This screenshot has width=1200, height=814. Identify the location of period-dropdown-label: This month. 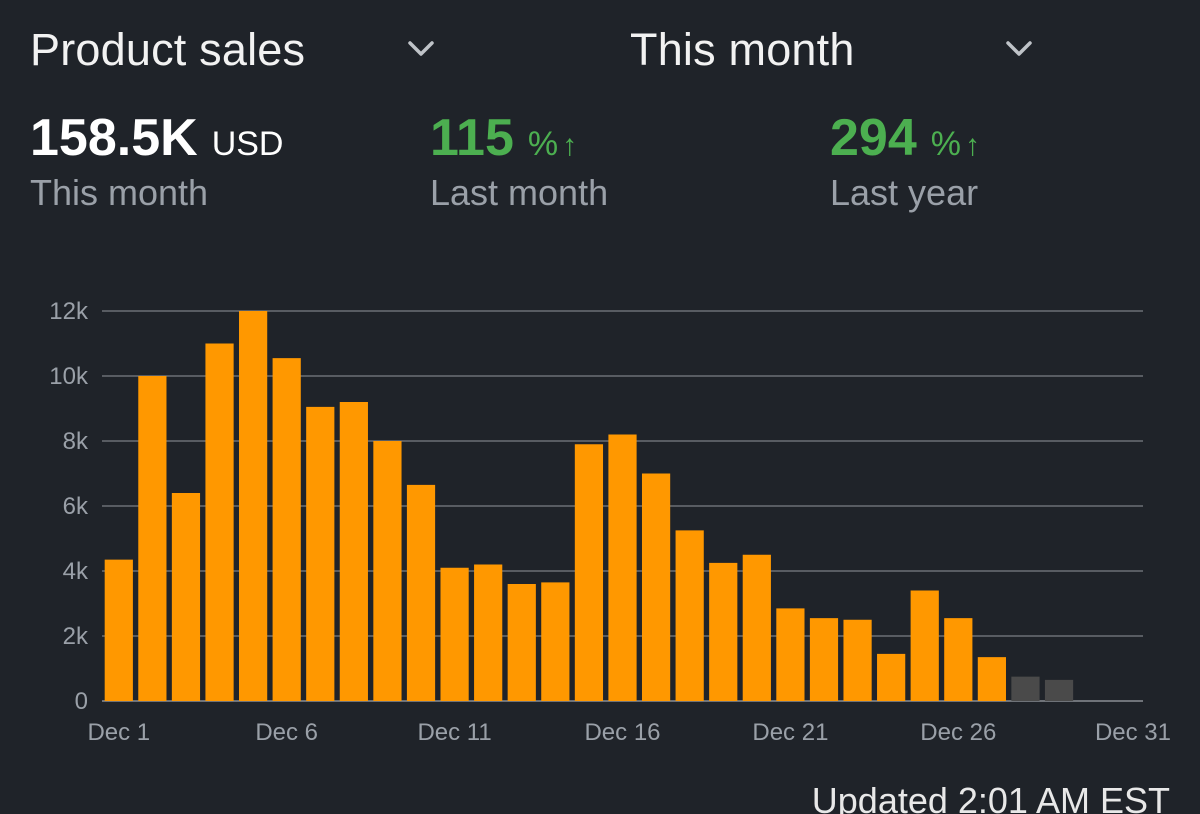
(742, 49).